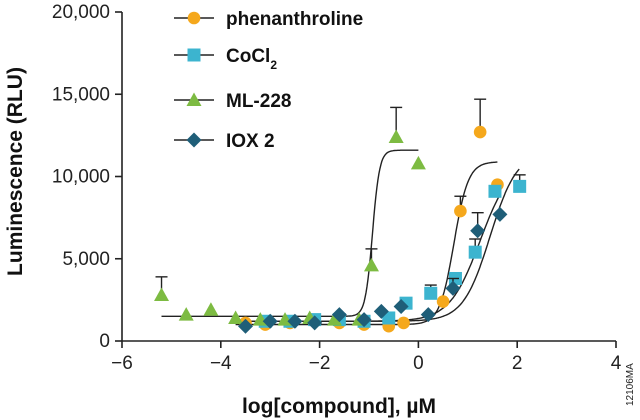 The image size is (640, 420). What do you see at coordinates (630, 384) in the screenshot?
I see `figure-code: 12106MA` at bounding box center [630, 384].